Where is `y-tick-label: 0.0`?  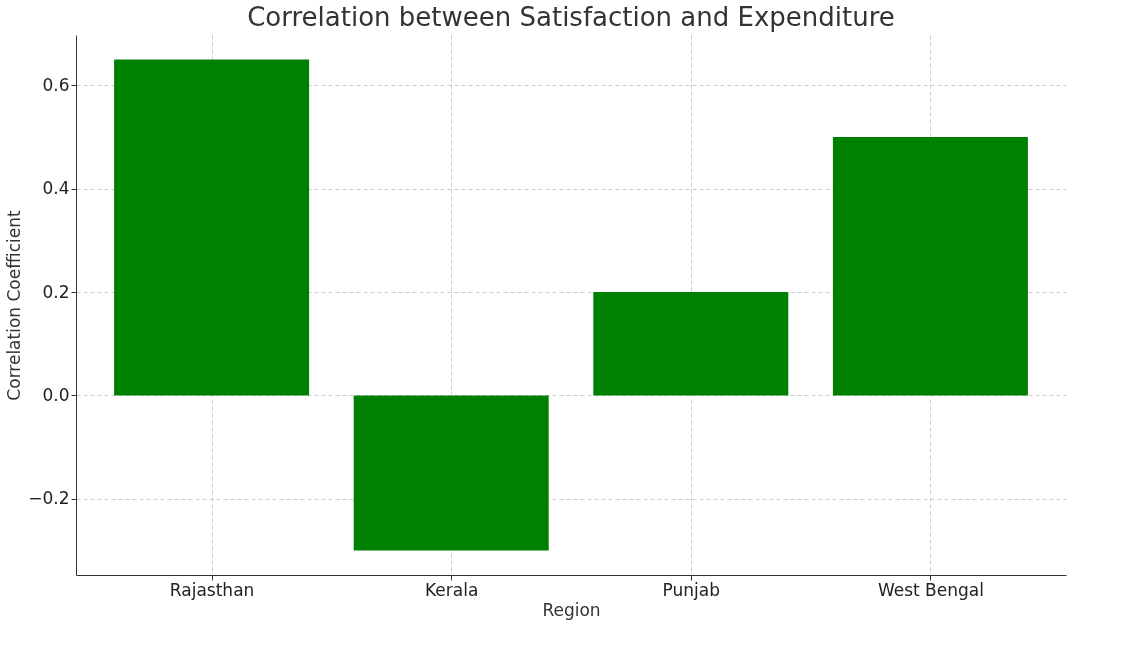
y-tick-label: 0.0 is located at coordinates (56, 394).